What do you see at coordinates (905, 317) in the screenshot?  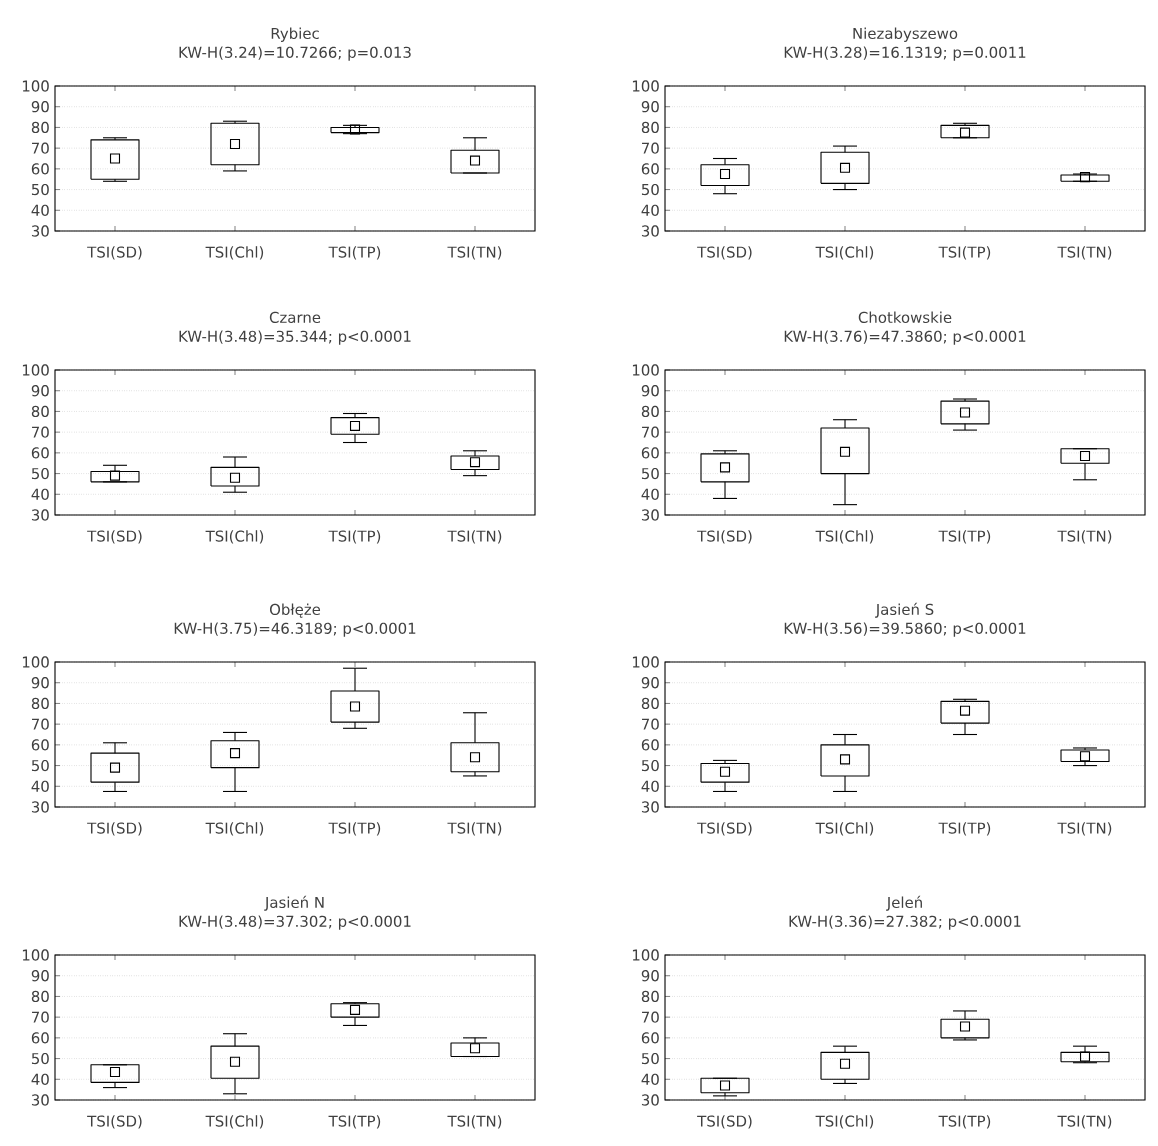 I see `chart-title: Chotkowskie` at bounding box center [905, 317].